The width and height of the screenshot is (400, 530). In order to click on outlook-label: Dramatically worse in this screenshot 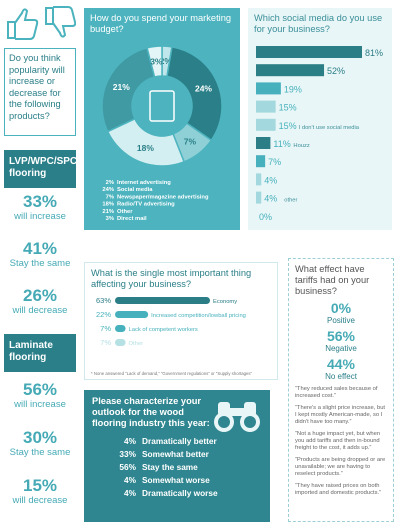, I will do `click(180, 493)`.